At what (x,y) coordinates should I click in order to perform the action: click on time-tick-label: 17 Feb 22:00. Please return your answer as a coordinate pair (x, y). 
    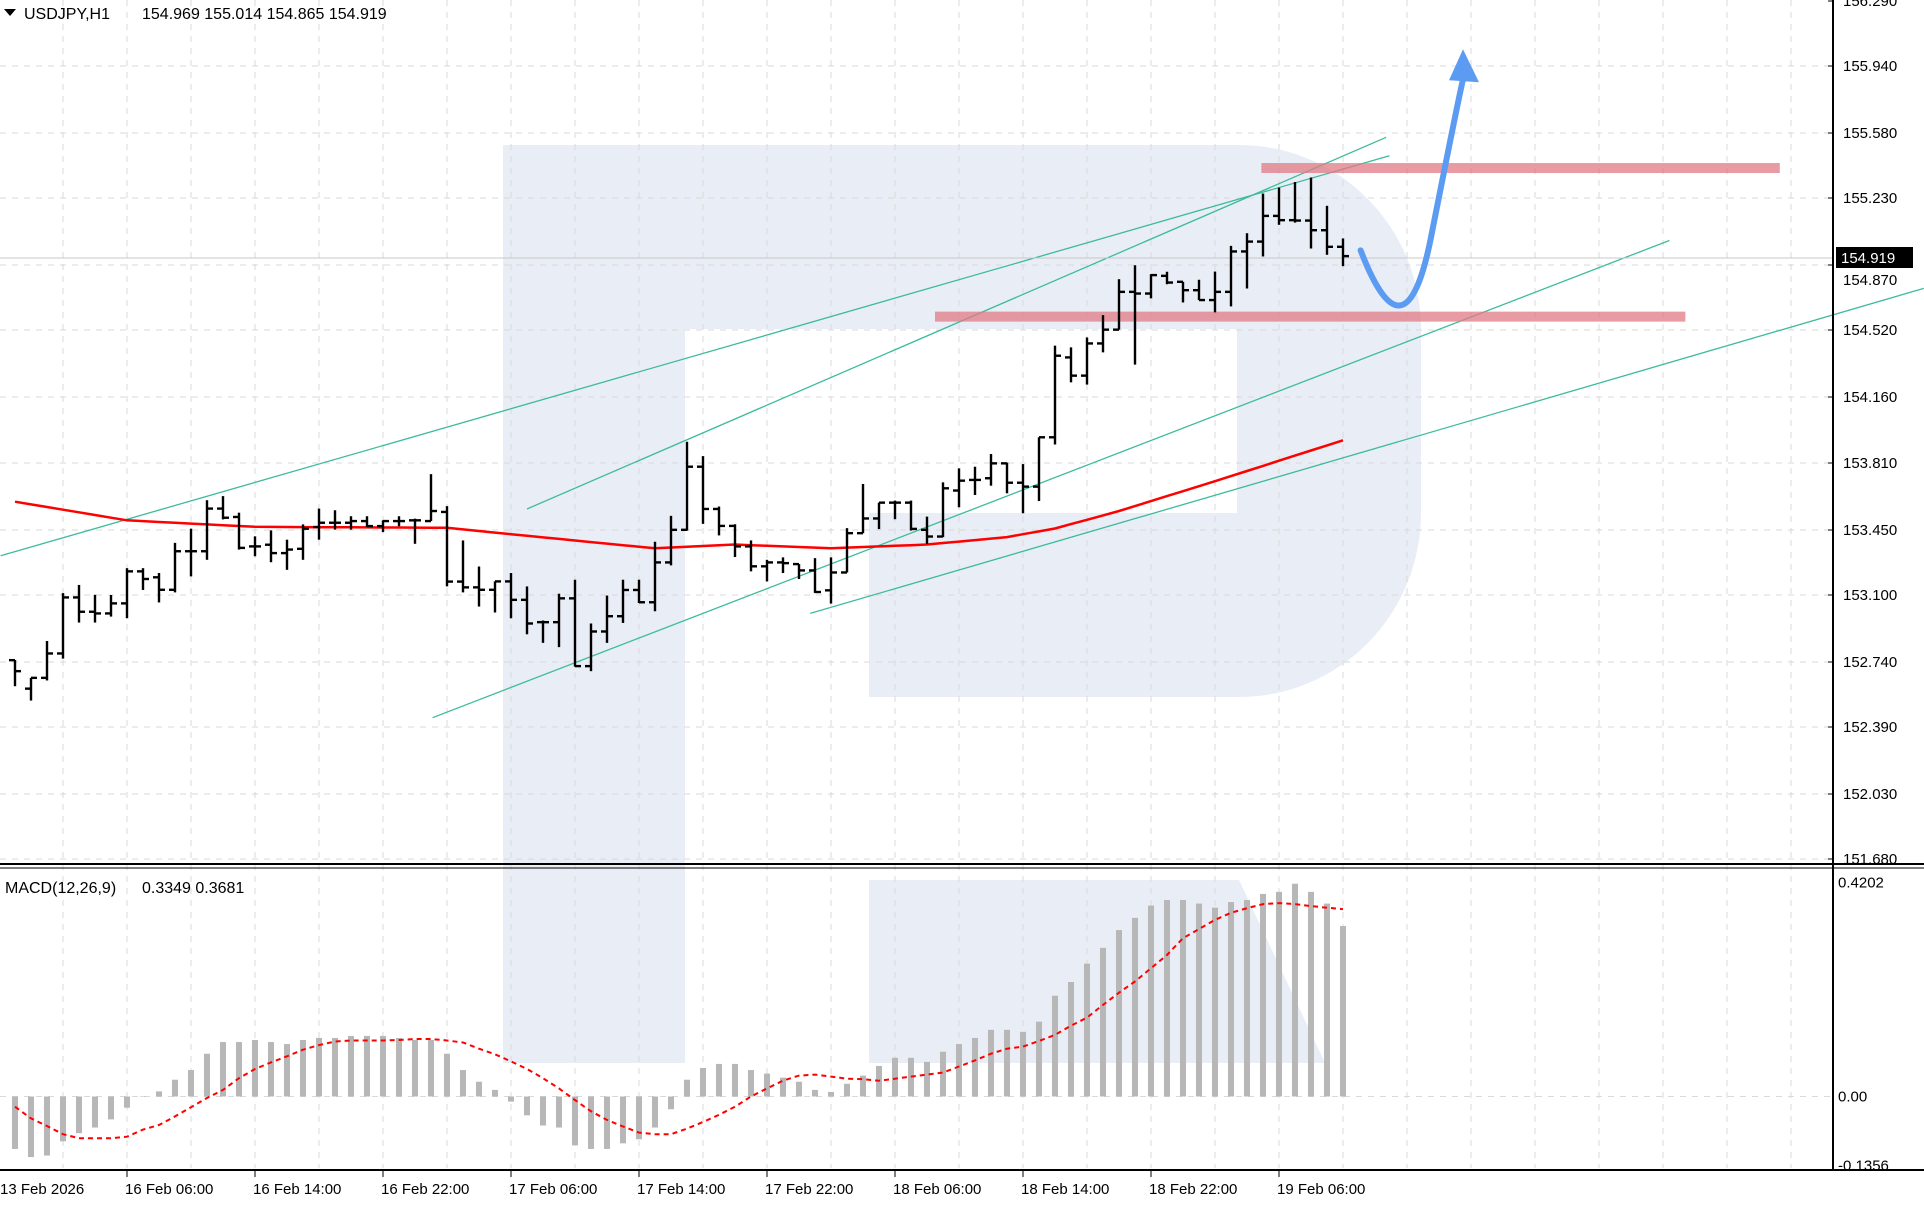
    Looking at the image, I should click on (809, 1189).